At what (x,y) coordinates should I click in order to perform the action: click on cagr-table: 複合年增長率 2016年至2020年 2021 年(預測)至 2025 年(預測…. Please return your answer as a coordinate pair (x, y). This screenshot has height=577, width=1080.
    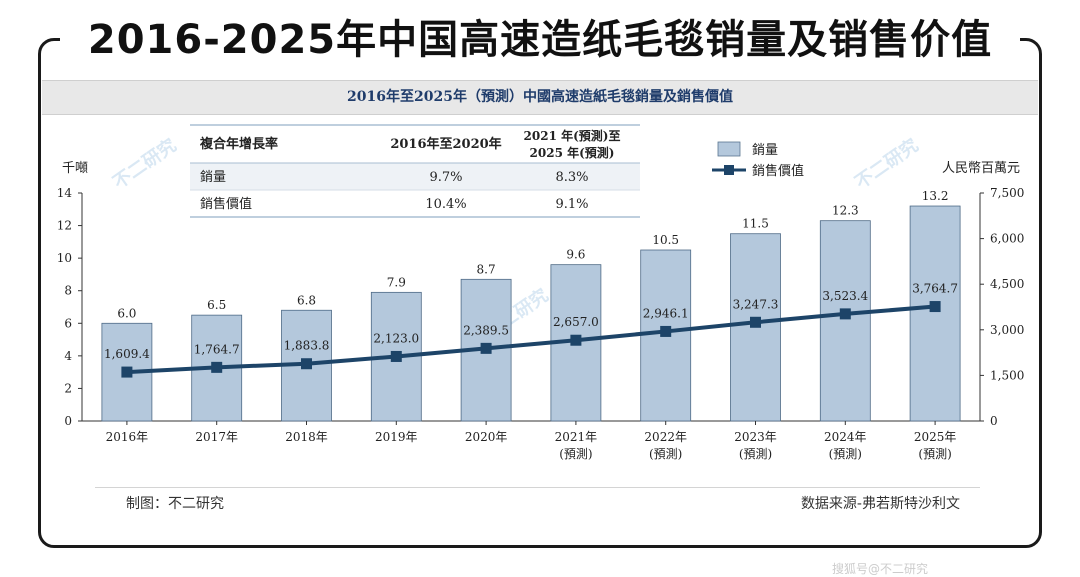
    Looking at the image, I should click on (415, 171).